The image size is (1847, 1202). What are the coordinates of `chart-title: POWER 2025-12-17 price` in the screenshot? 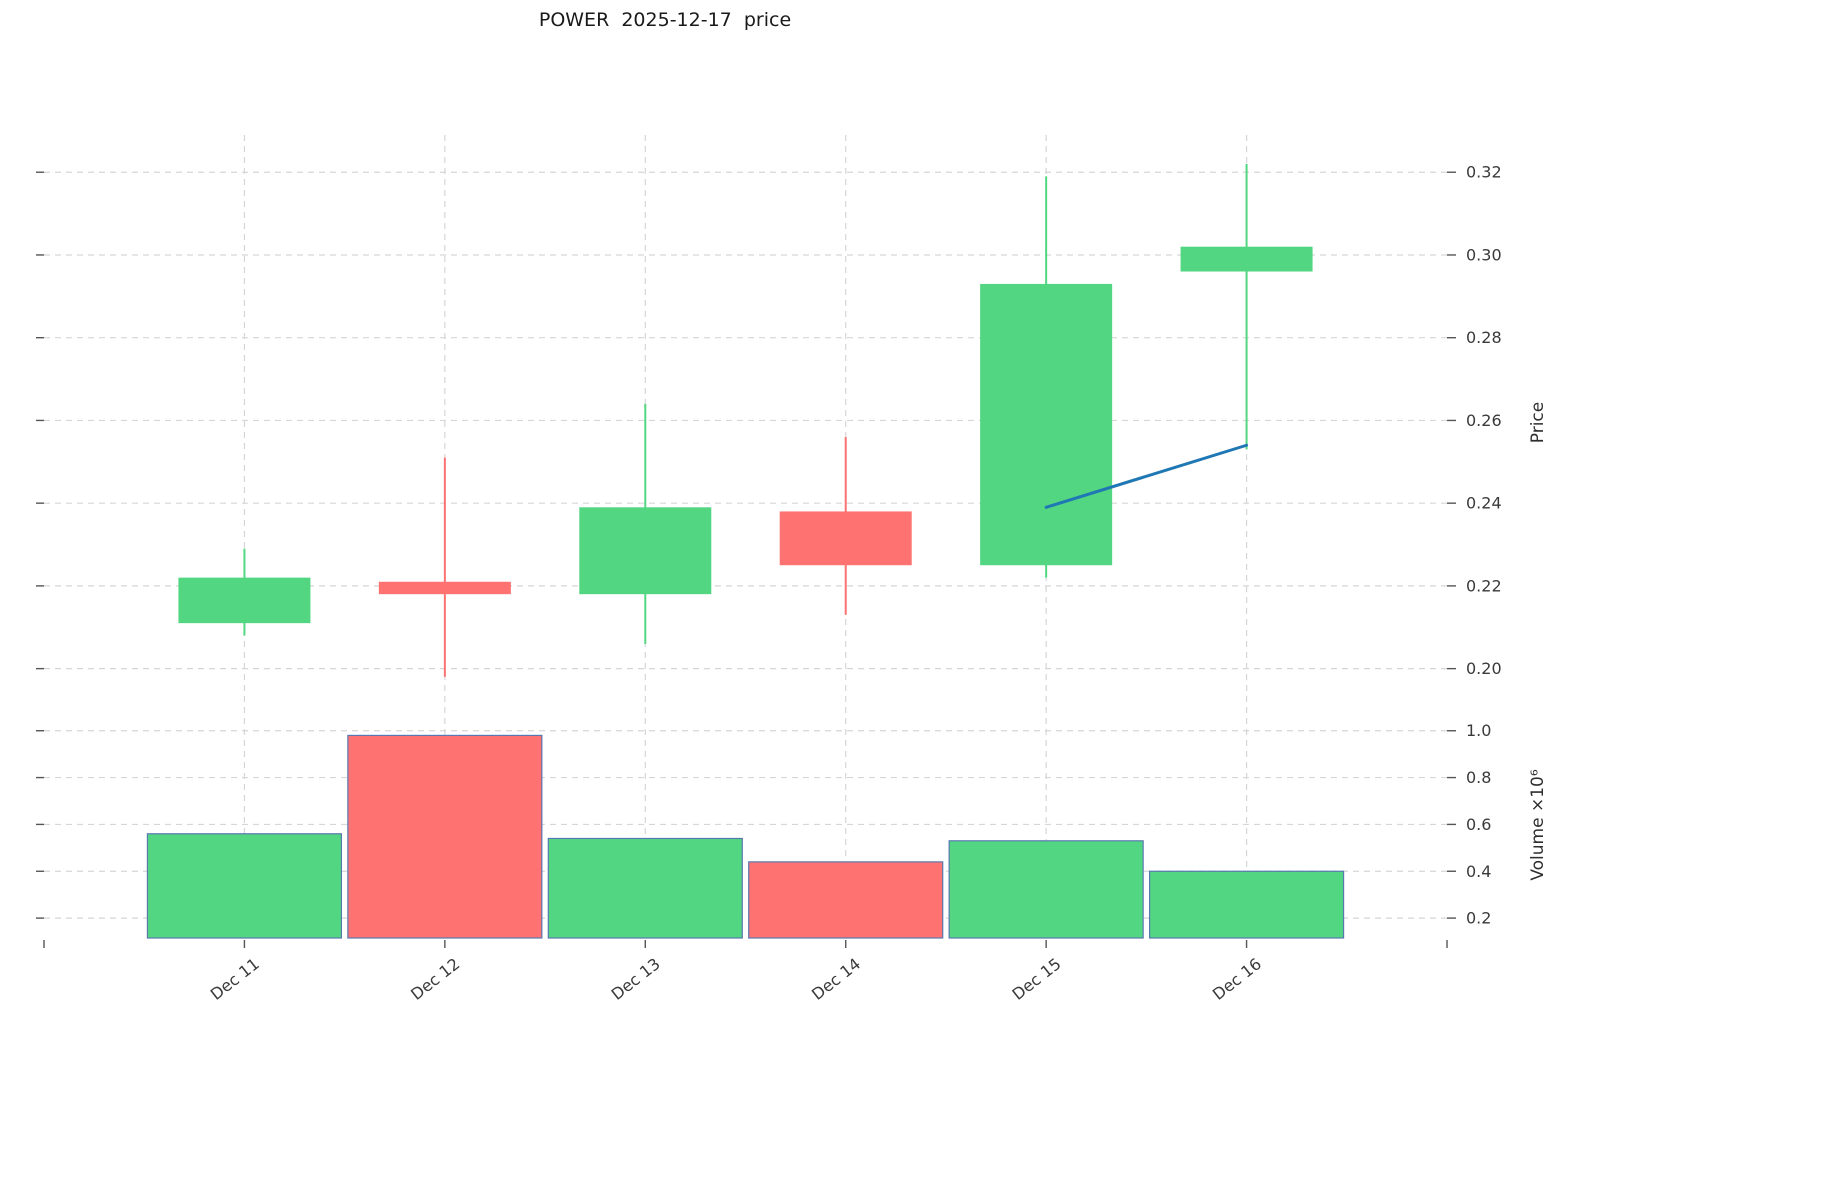 It's located at (665, 20).